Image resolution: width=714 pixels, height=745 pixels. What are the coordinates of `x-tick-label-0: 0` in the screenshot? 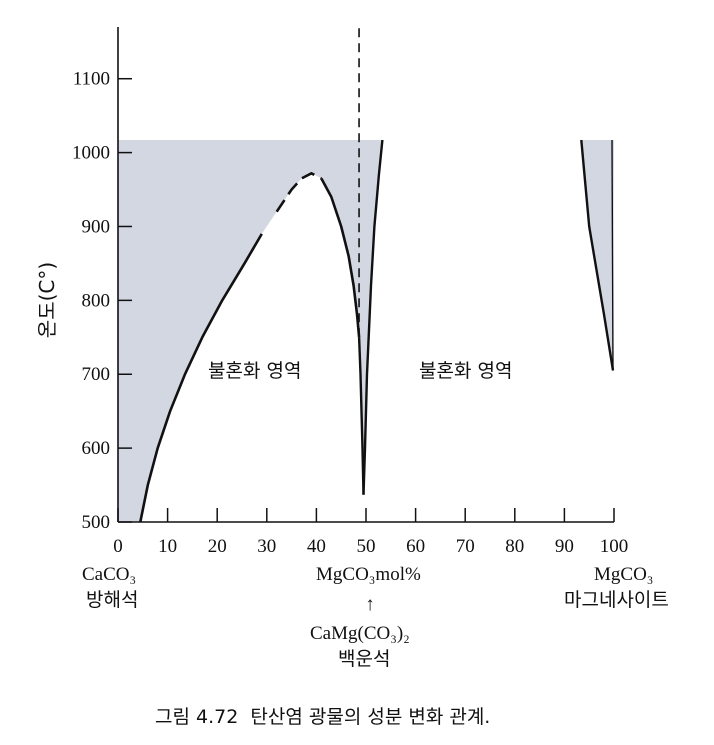 It's located at (118, 546).